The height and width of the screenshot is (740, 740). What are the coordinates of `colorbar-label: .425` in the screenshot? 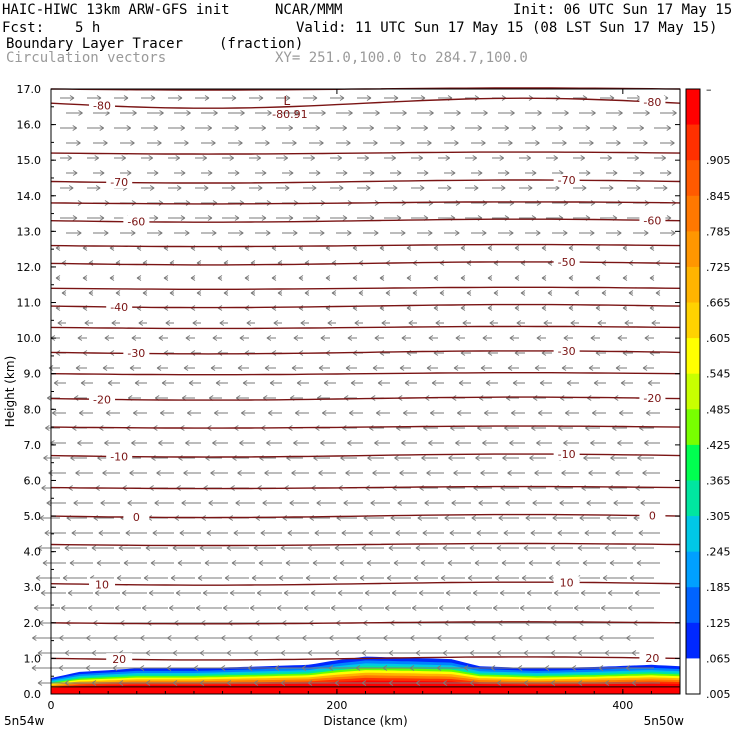 It's located at (718, 445).